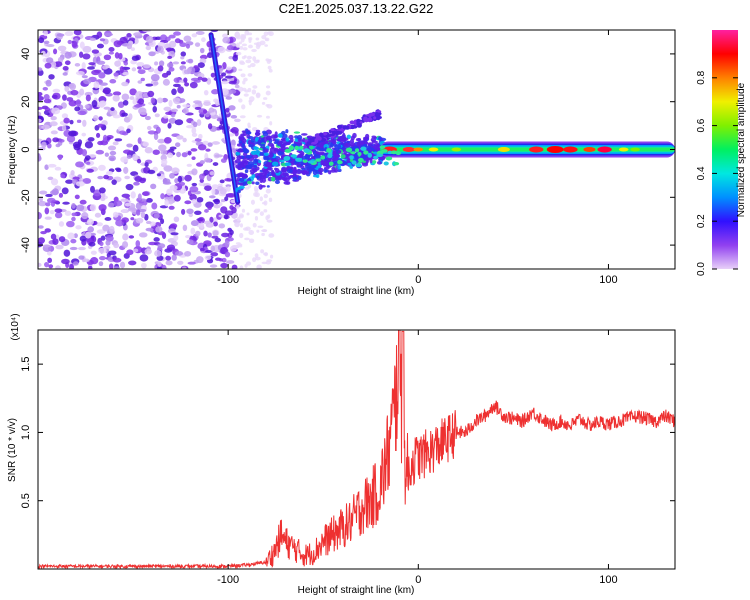 The height and width of the screenshot is (600, 750). I want to click on spectrogram-y-tick-label: -40, so click(26, 245).